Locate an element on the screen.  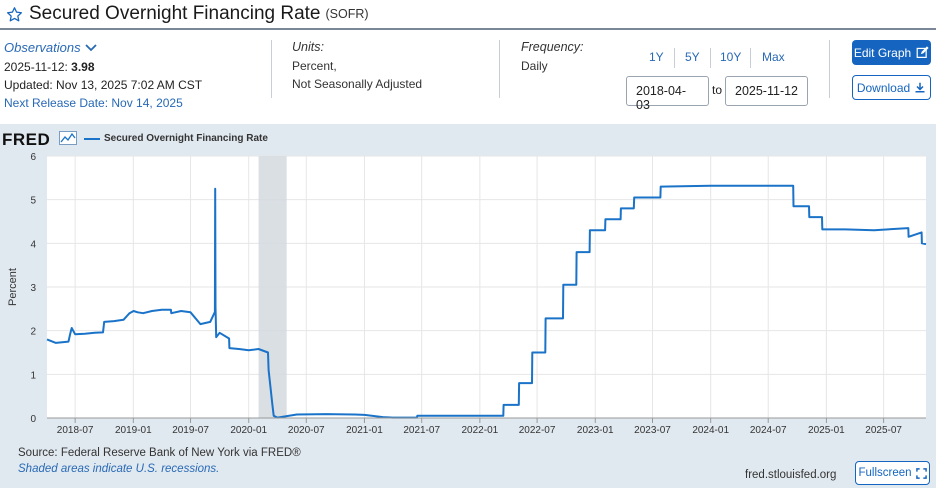
edit-graph-label: Edit Graph is located at coordinates (882, 52).